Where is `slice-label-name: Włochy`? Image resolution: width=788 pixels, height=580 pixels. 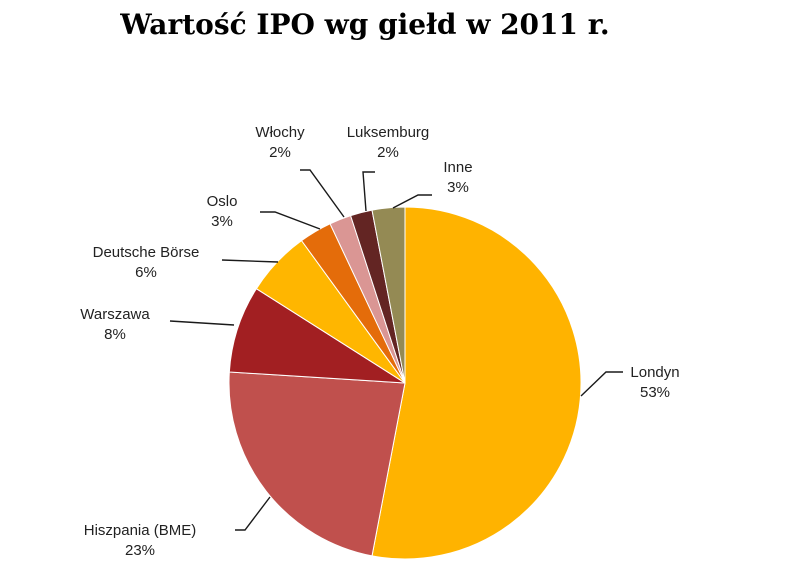 slice-label-name: Włochy is located at coordinates (280, 132).